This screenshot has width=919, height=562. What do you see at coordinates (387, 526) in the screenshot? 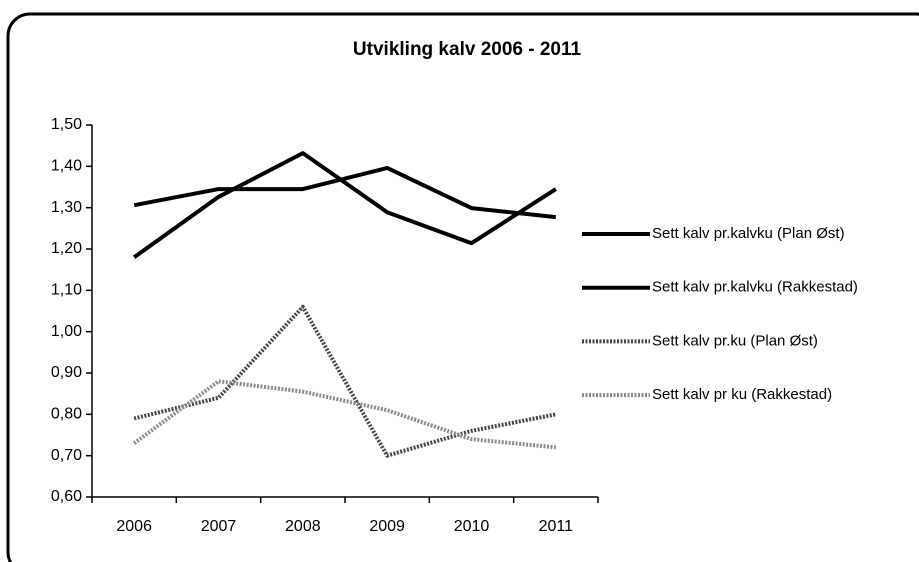
I see `x-tick-label: 2009` at bounding box center [387, 526].